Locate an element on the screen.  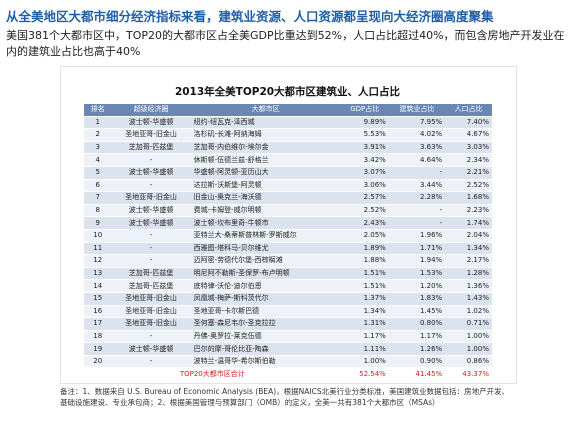
table-cell: 8 is located at coordinates (98, 211).